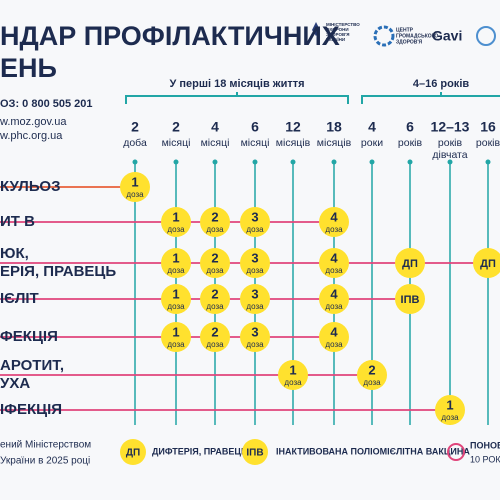 The width and height of the screenshot is (500, 500). Describe the element at coordinates (29, 336) in the screenshot. I see `row-label: ФЕКЦІЯ` at that location.